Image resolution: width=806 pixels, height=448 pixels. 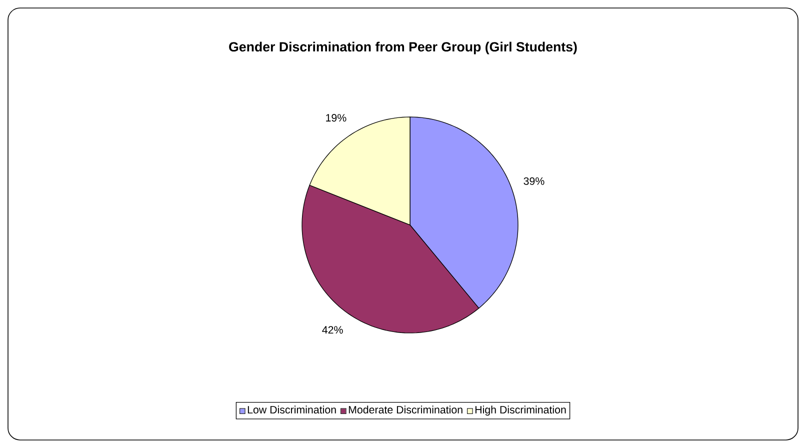 What do you see at coordinates (332, 330) in the screenshot?
I see `data-label: 42%` at bounding box center [332, 330].